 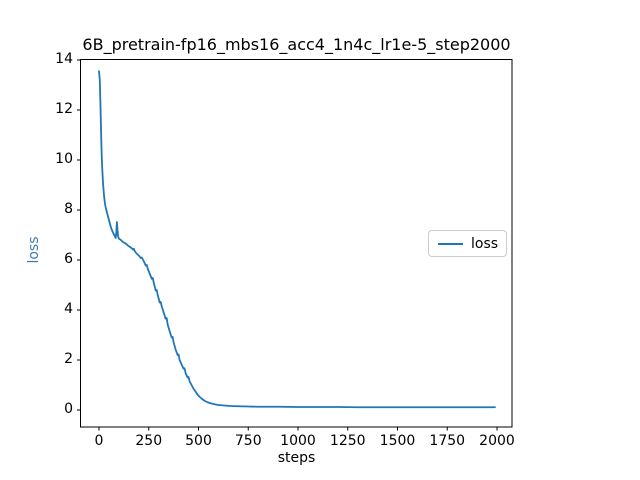 What do you see at coordinates (296, 458) in the screenshot?
I see `x-axis-label: steps` at bounding box center [296, 458].